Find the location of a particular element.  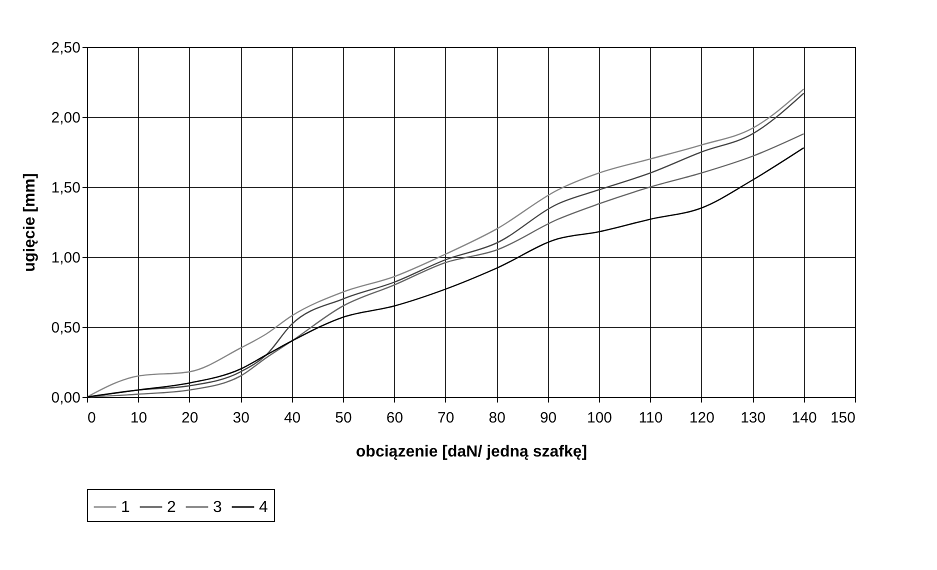

x-tick-label: 60 is located at coordinates (395, 418).